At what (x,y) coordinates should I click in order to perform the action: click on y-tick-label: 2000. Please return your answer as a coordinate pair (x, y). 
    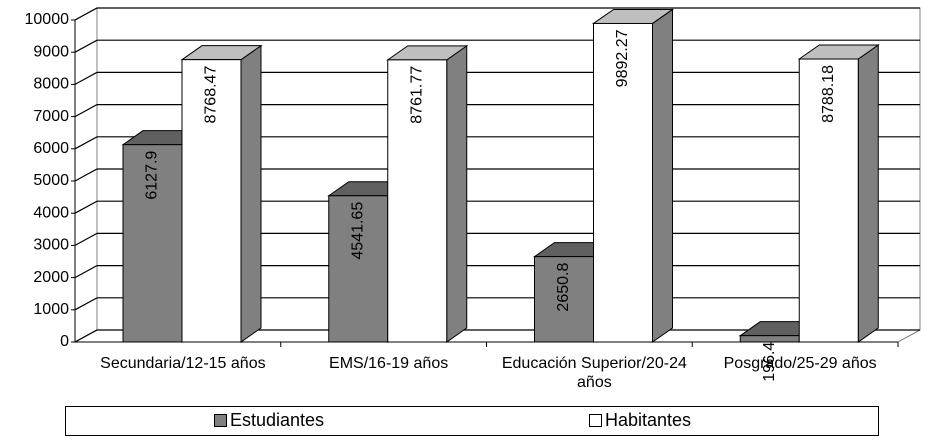
    Looking at the image, I should click on (51, 277).